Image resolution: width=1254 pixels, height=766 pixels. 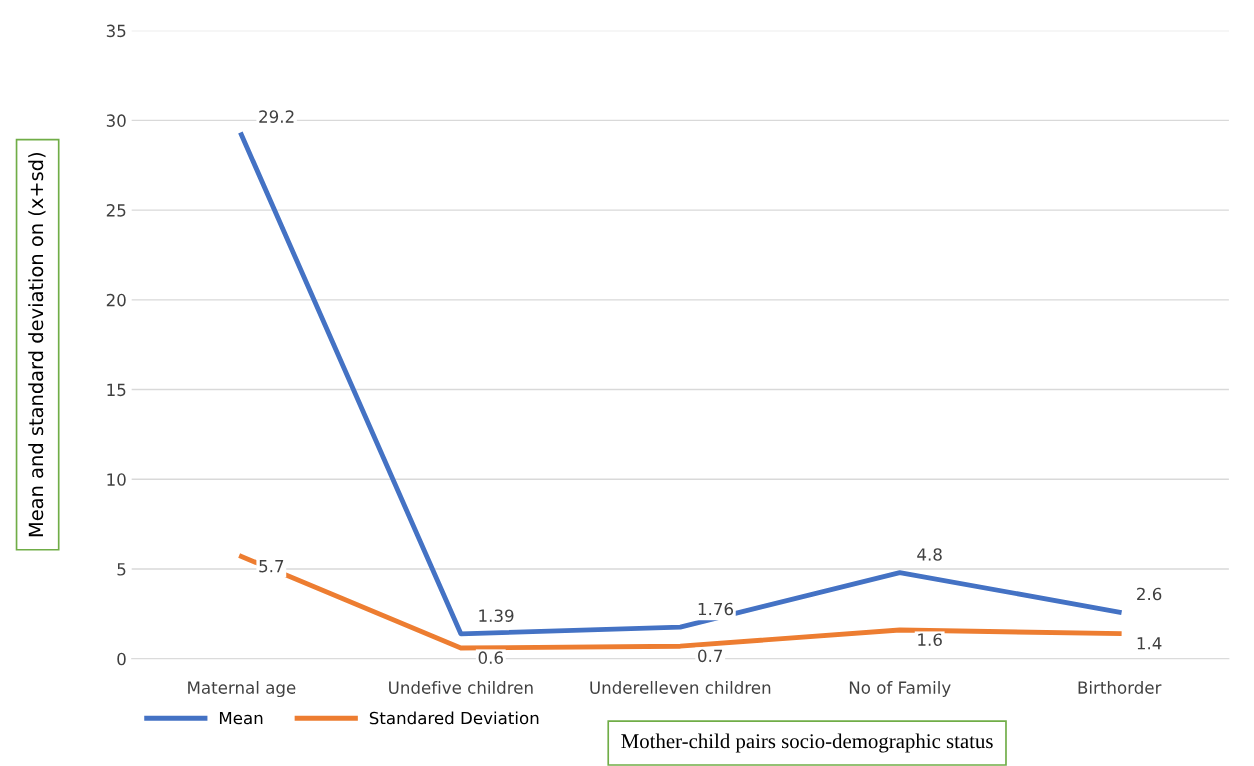 I want to click on y-tick-label: 15, so click(x=116, y=390).